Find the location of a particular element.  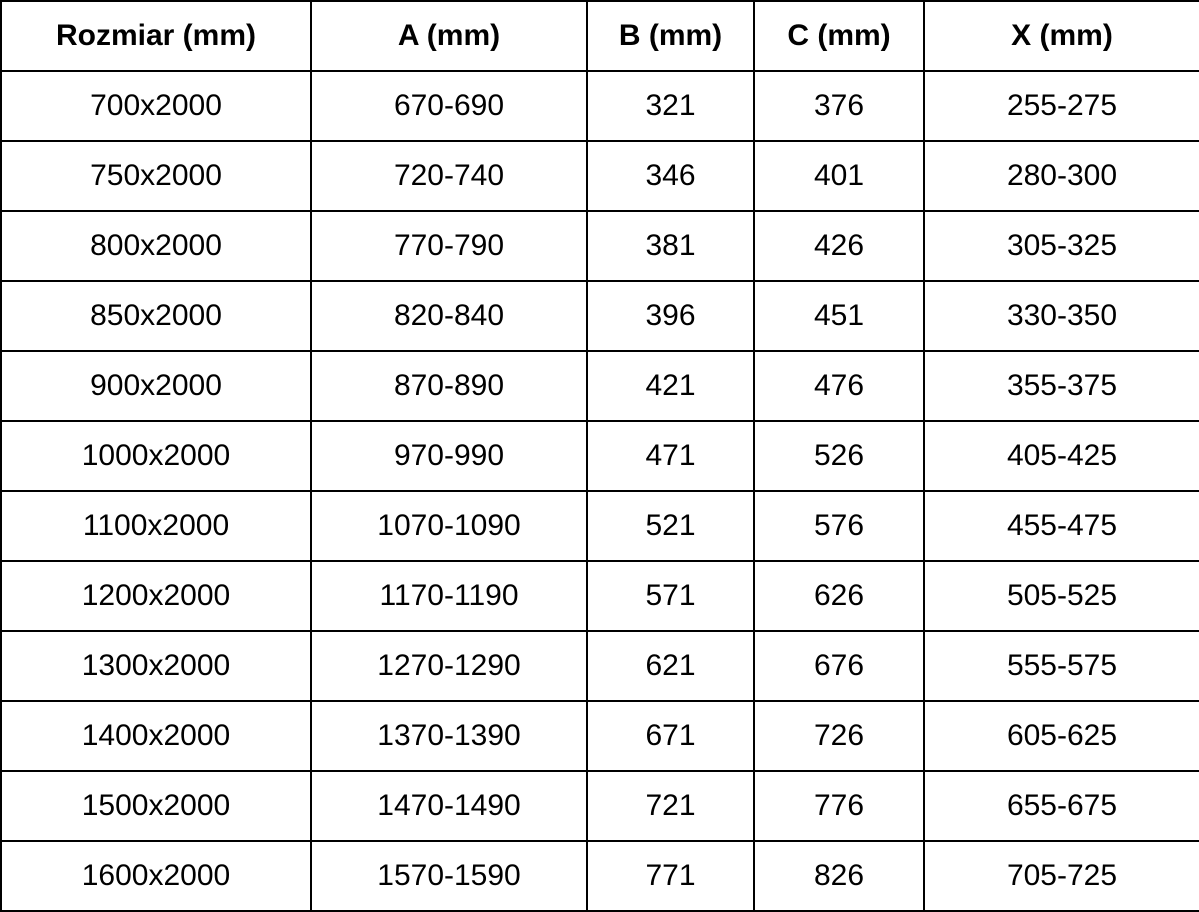

size-table-header: Rozmiar (mm) A (mm) B (mm) C (mm) X (mm) is located at coordinates (599, 36).